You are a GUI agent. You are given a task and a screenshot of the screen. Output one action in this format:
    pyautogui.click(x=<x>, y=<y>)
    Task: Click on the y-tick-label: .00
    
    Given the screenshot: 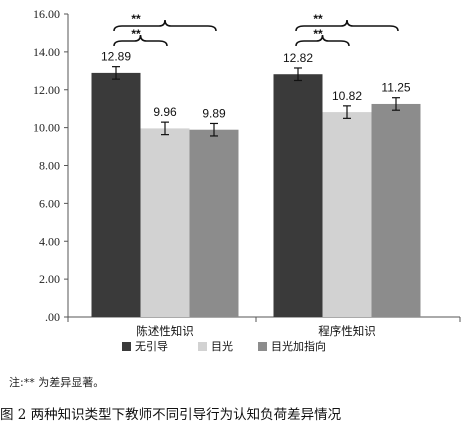 What is the action you would take?
    pyautogui.click(x=52, y=317)
    